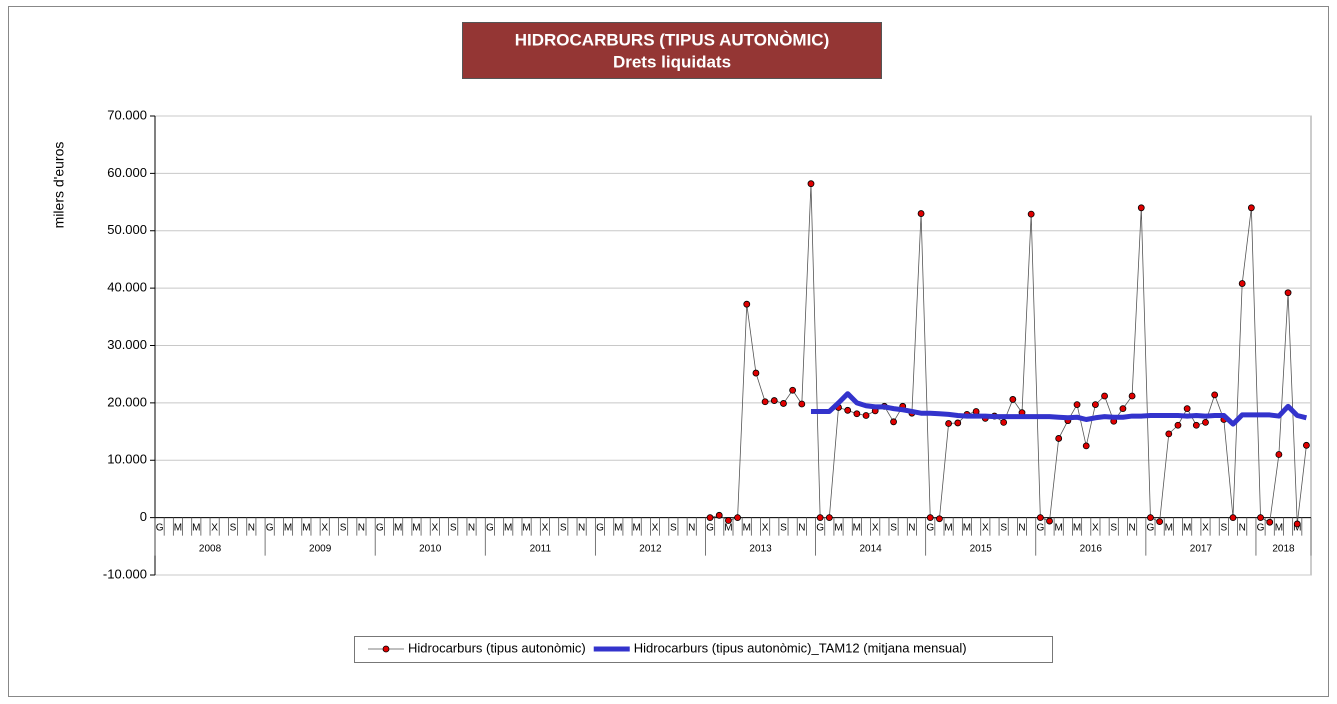  What do you see at coordinates (1091, 548) in the screenshot?
I see `year-label: 2016` at bounding box center [1091, 548].